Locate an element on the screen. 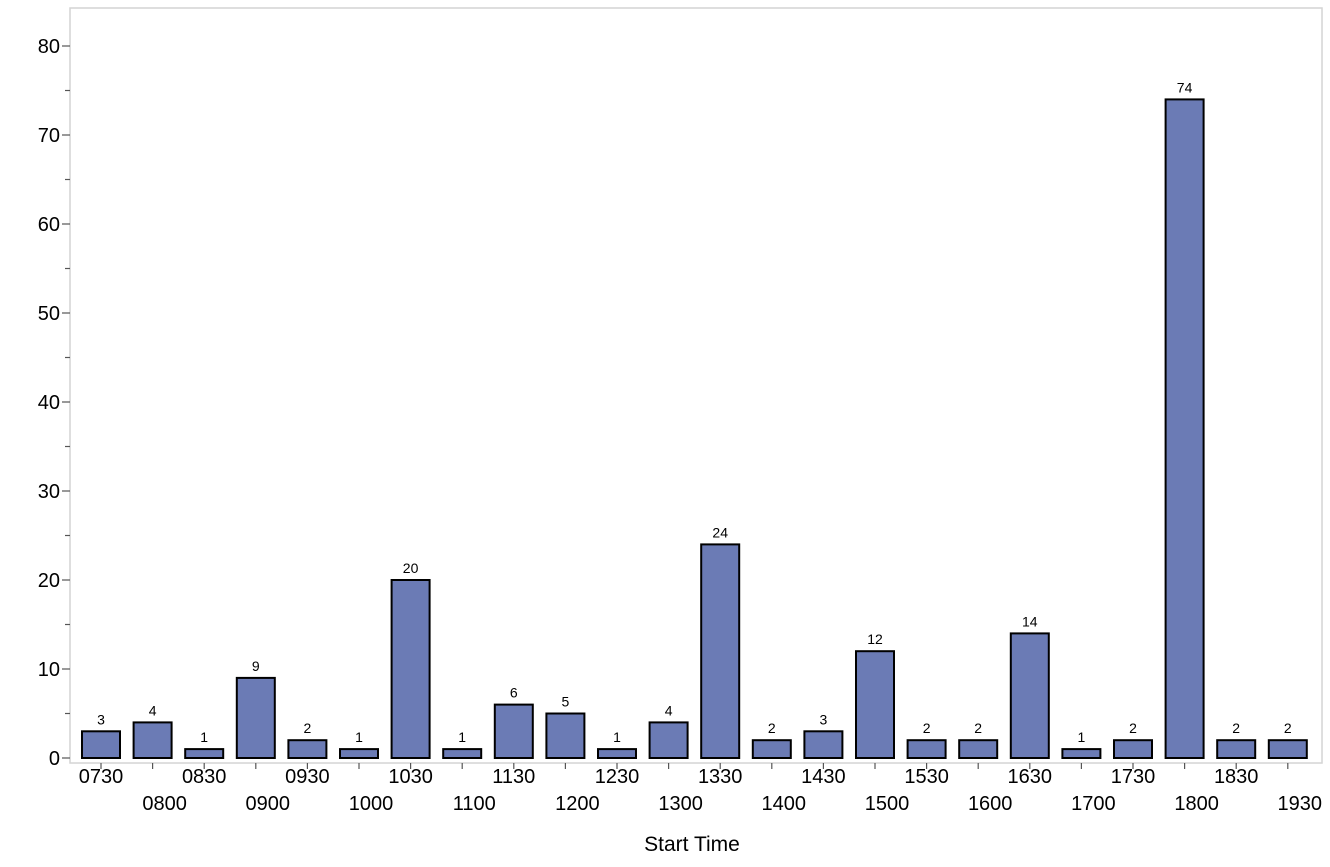 Image resolution: width=1330 pixels, height=867 pixels. x-tick-label-0800: 0800 is located at coordinates (164, 804).